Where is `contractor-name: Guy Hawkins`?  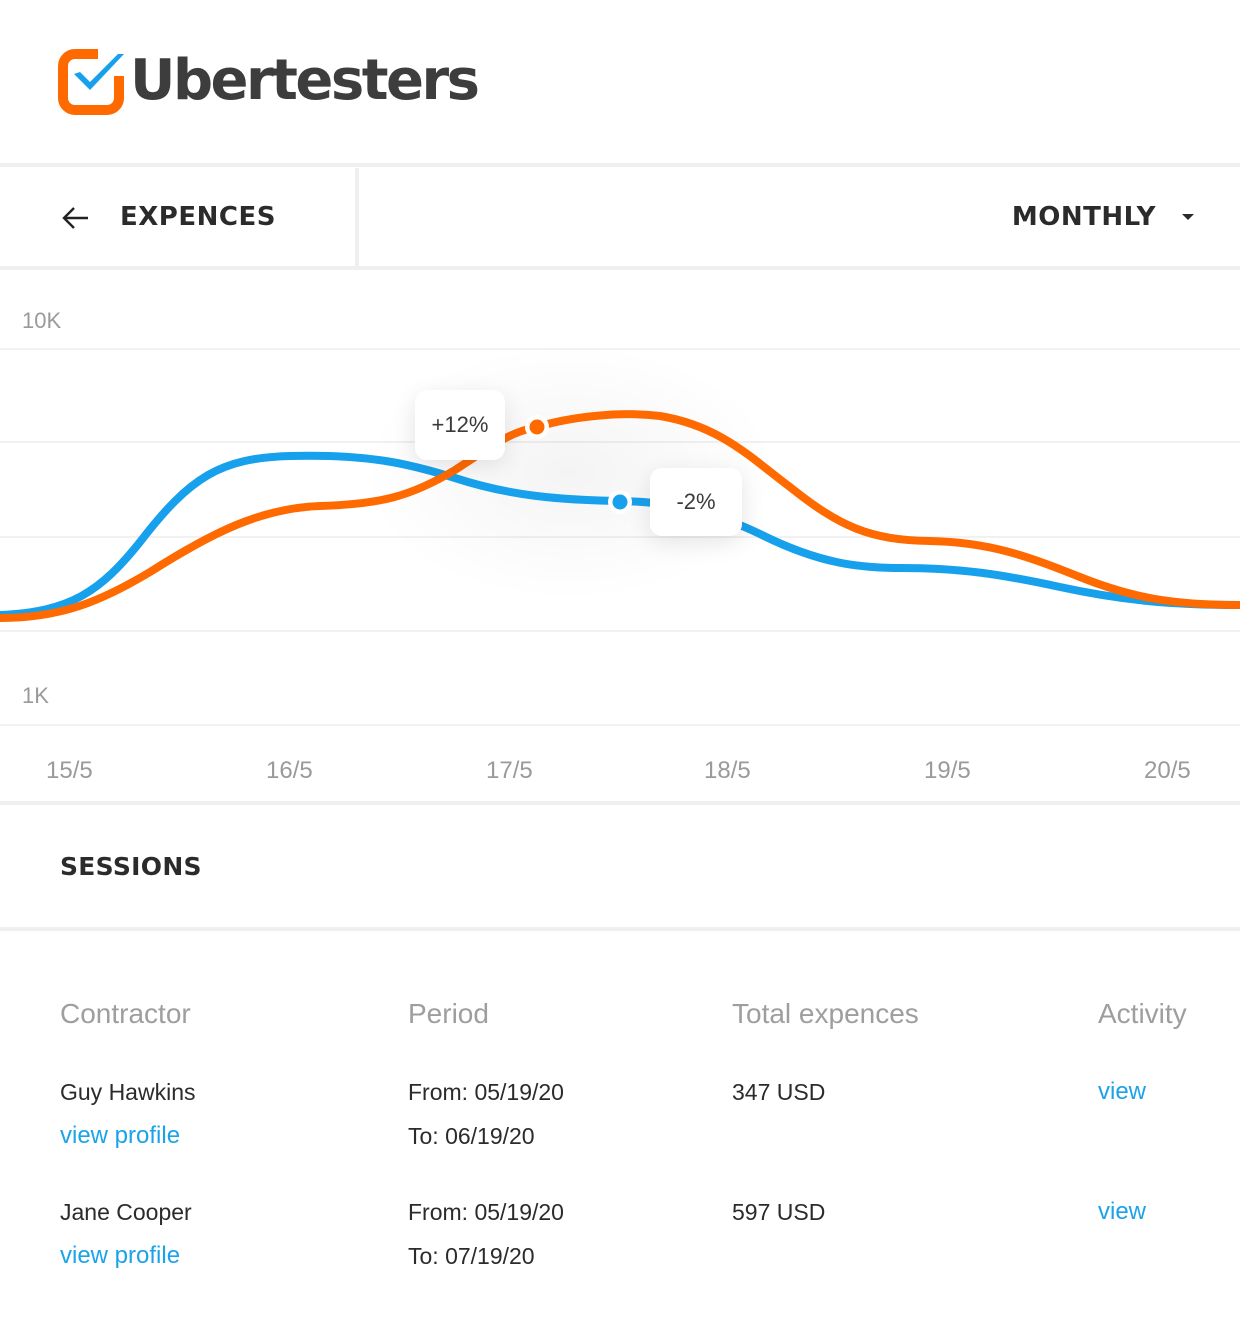 contractor-name: Guy Hawkins is located at coordinates (128, 1092).